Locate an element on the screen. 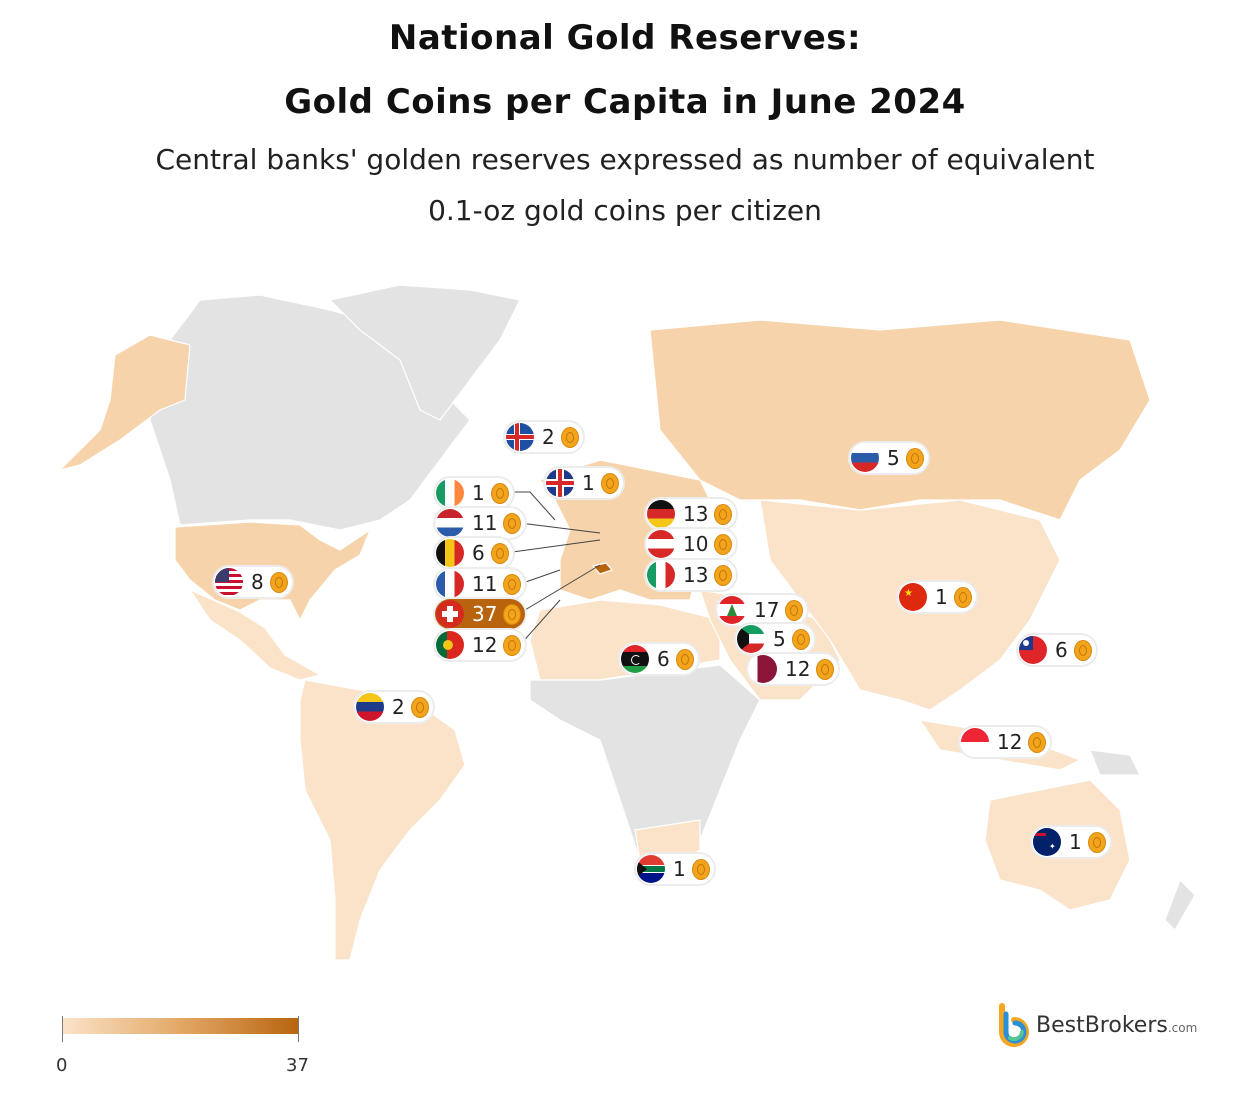 The width and height of the screenshot is (1250, 1099). australia-flag-icon: ✦ is located at coordinates (1047, 842).